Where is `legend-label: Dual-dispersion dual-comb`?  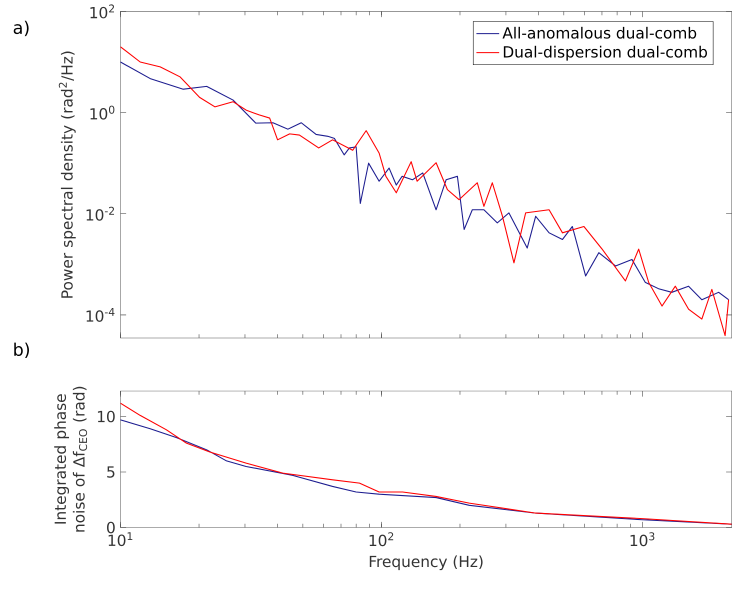
legend-label: Dual-dispersion dual-comb is located at coordinates (605, 53).